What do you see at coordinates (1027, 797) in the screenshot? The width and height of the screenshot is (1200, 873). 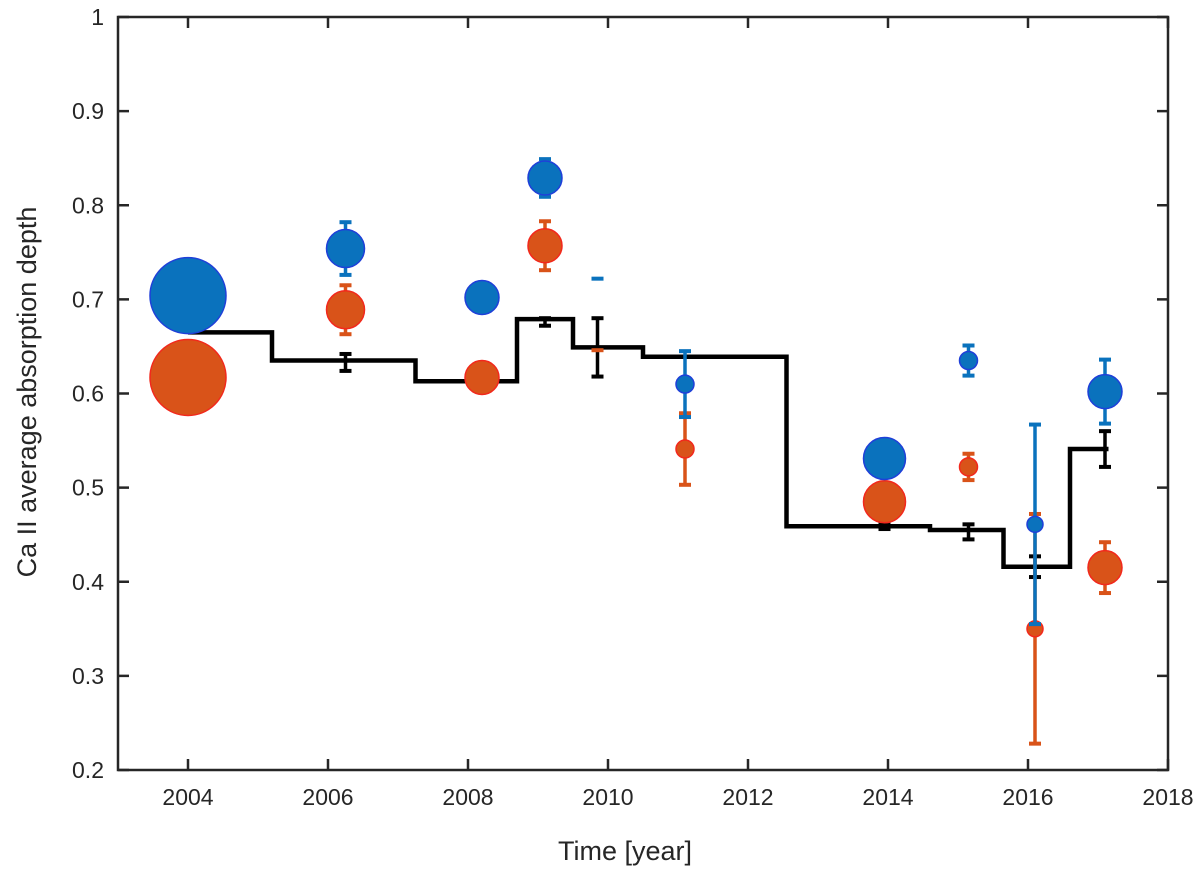 I see `x-tick-label-2016: 2016` at bounding box center [1027, 797].